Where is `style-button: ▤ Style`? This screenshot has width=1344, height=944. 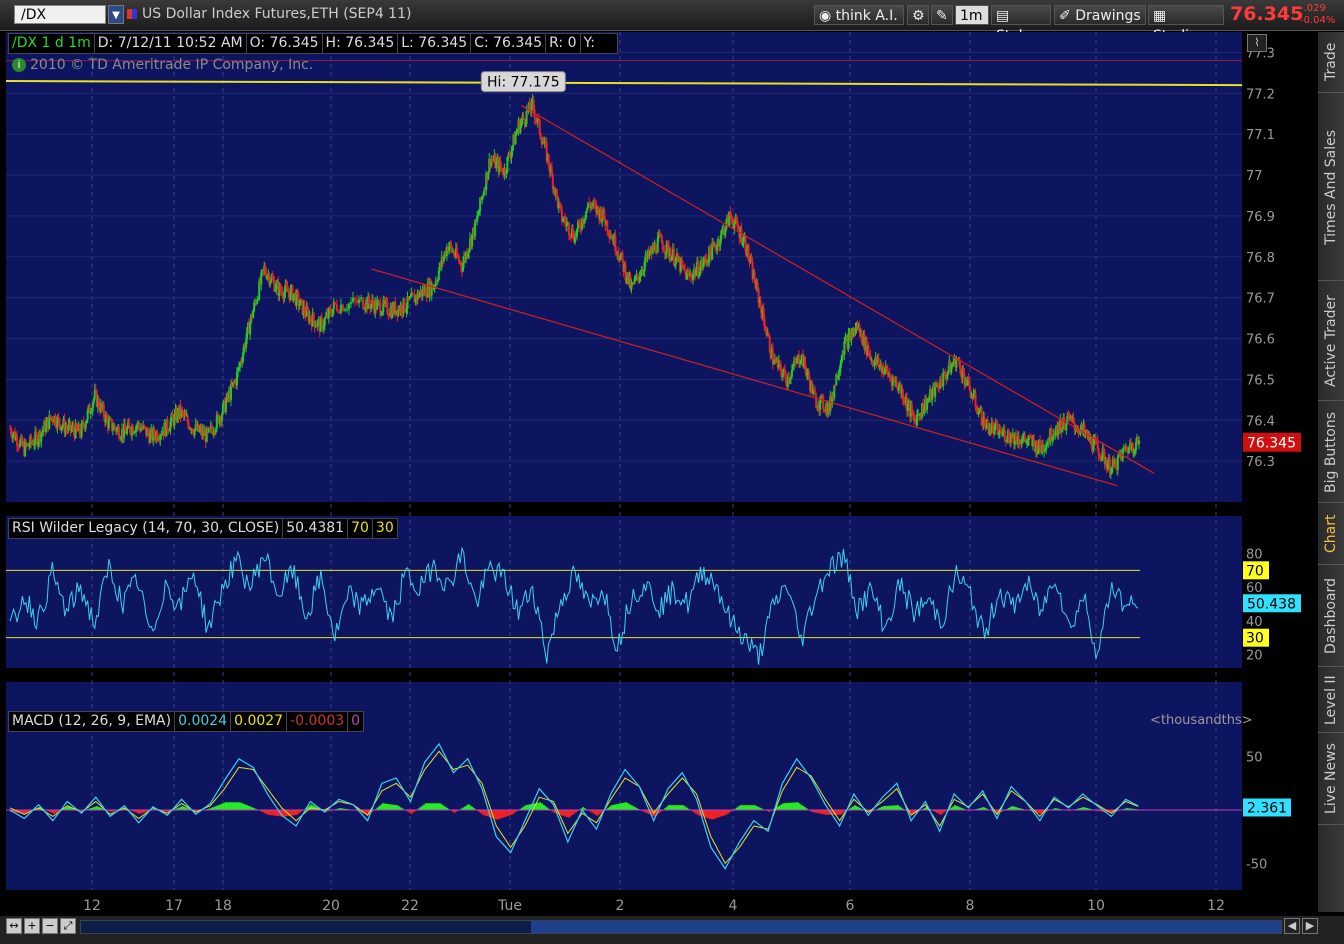
style-button: ▤ Style is located at coordinates (1021, 24).